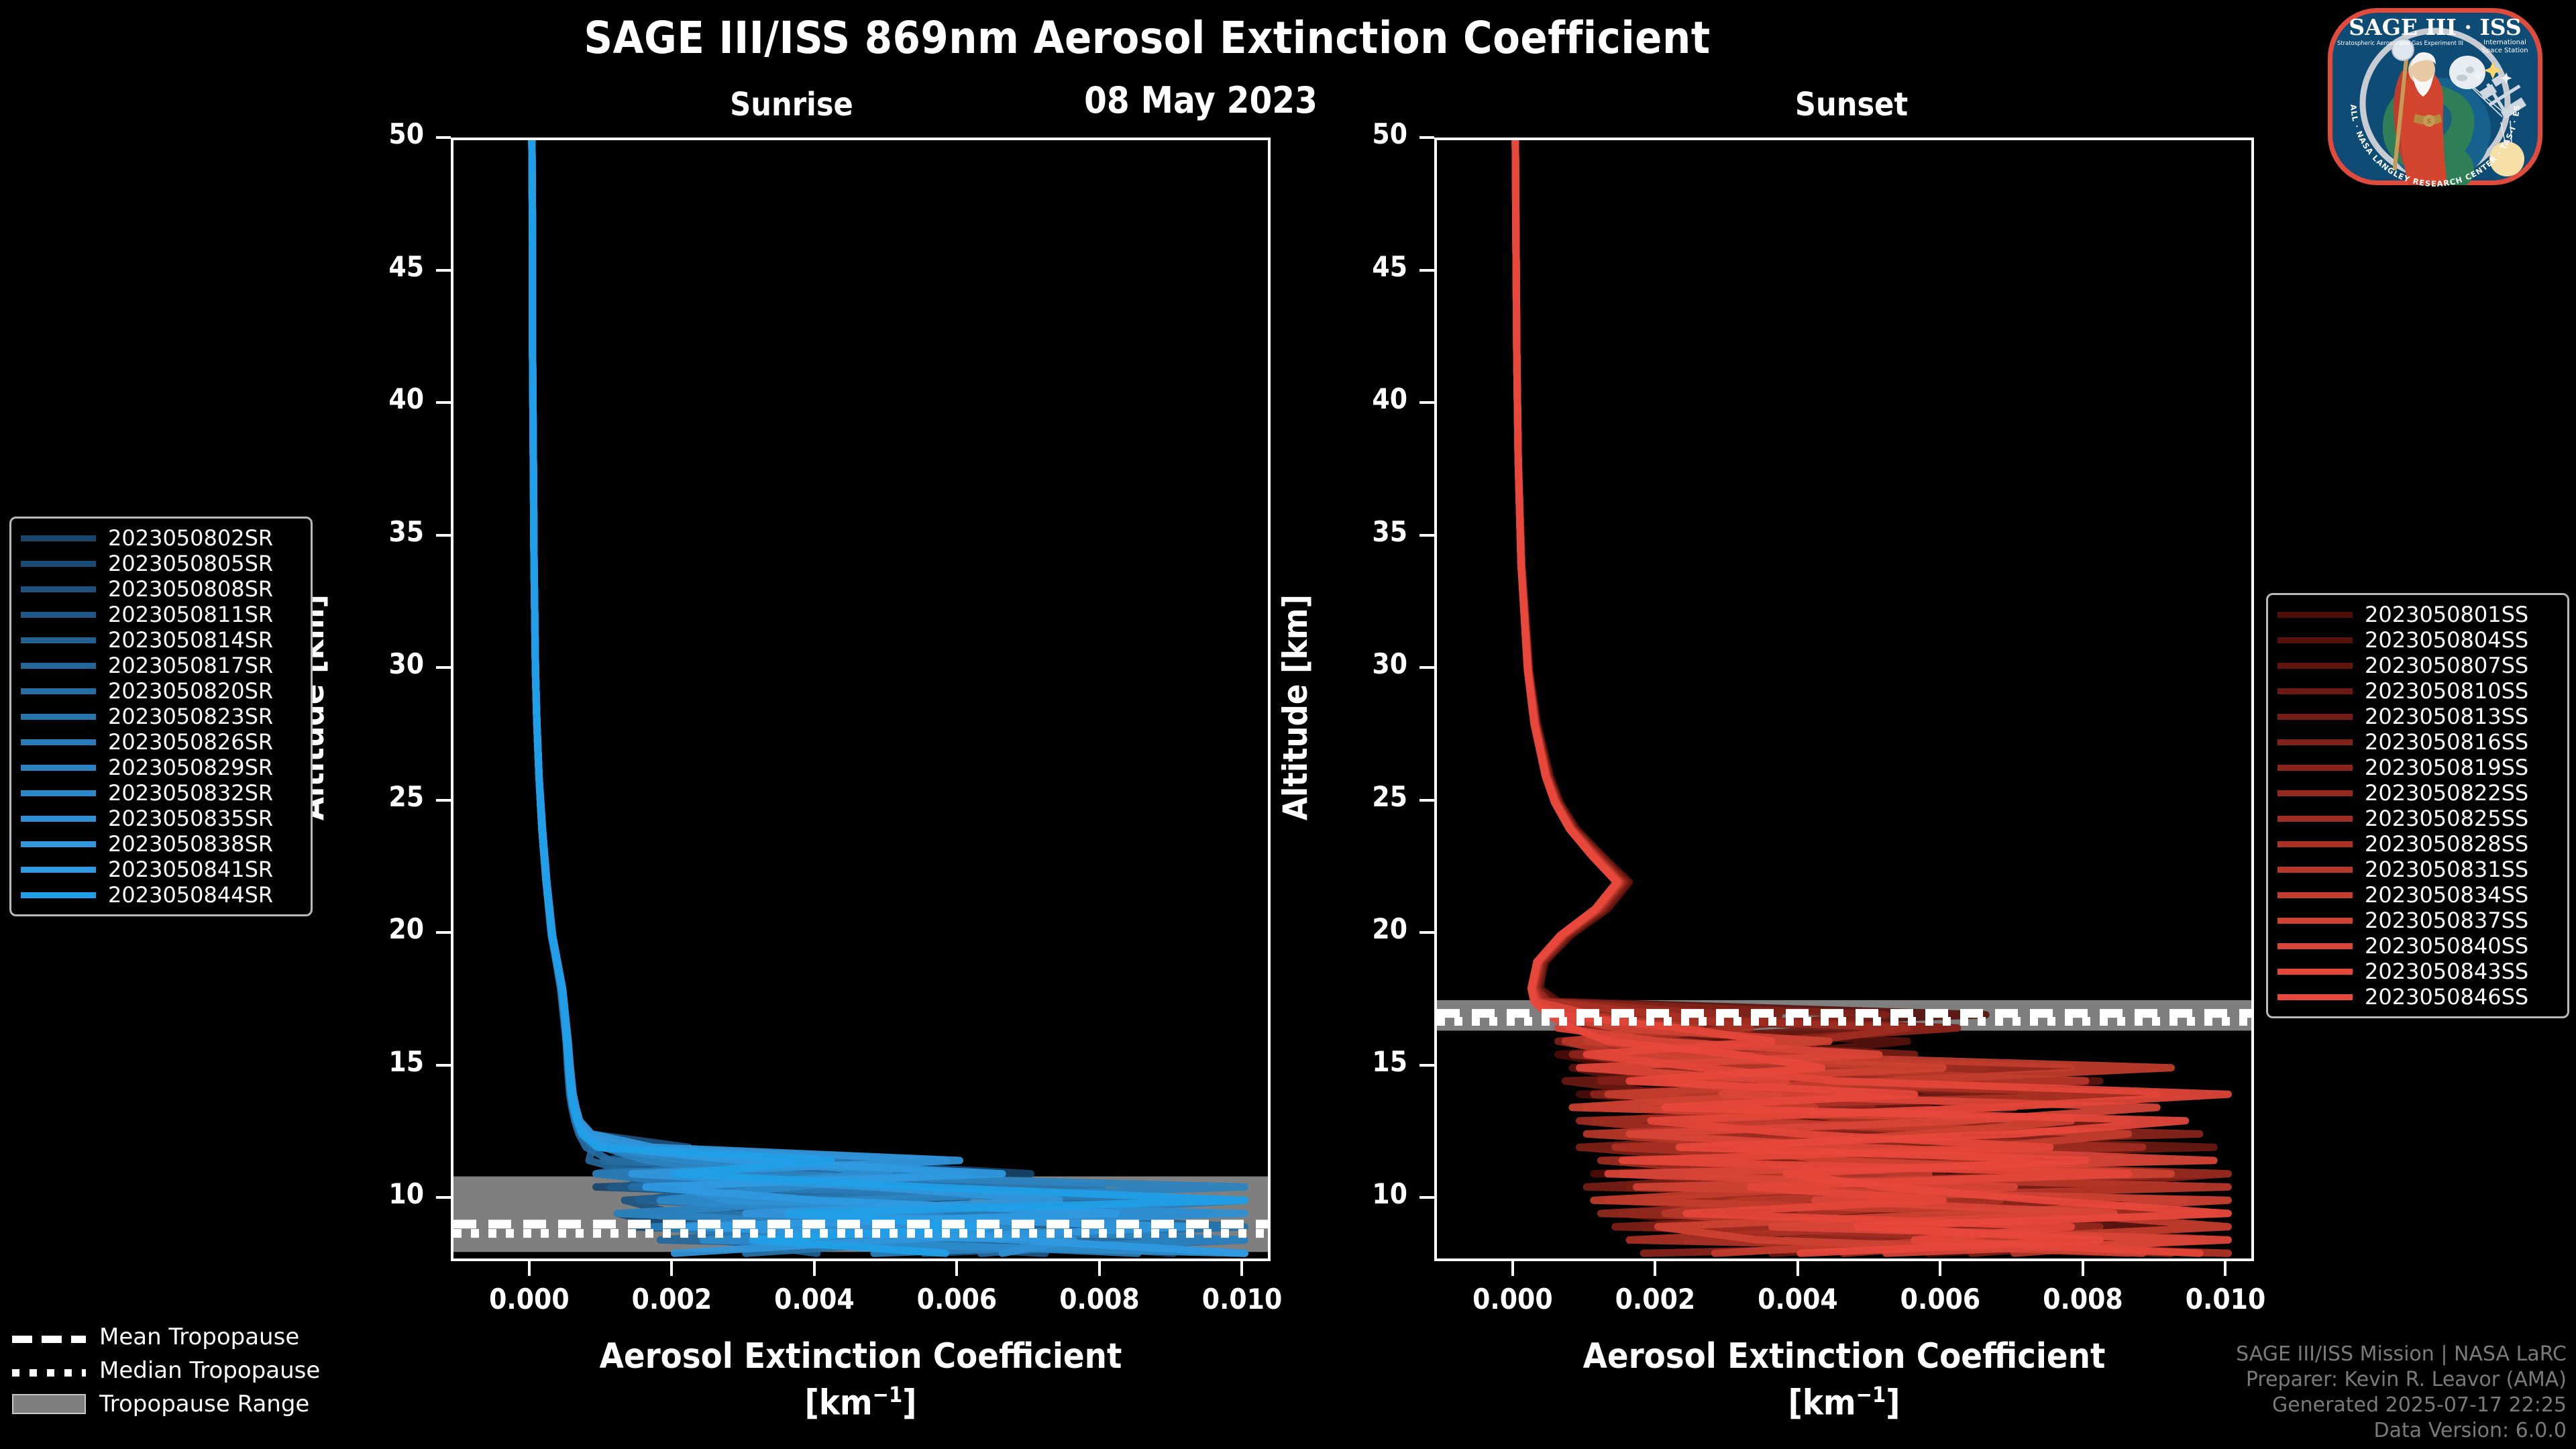 The image size is (2576, 1449). What do you see at coordinates (191, 538) in the screenshot?
I see `legend-item-label: 2023050802SR` at bounding box center [191, 538].